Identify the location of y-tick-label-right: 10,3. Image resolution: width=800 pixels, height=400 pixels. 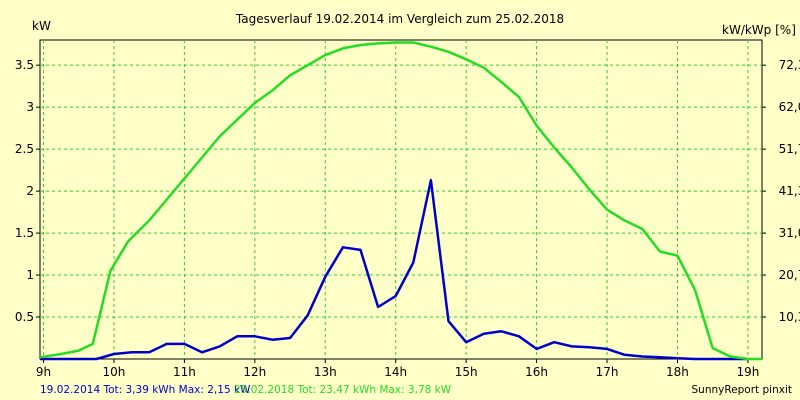
(789, 317).